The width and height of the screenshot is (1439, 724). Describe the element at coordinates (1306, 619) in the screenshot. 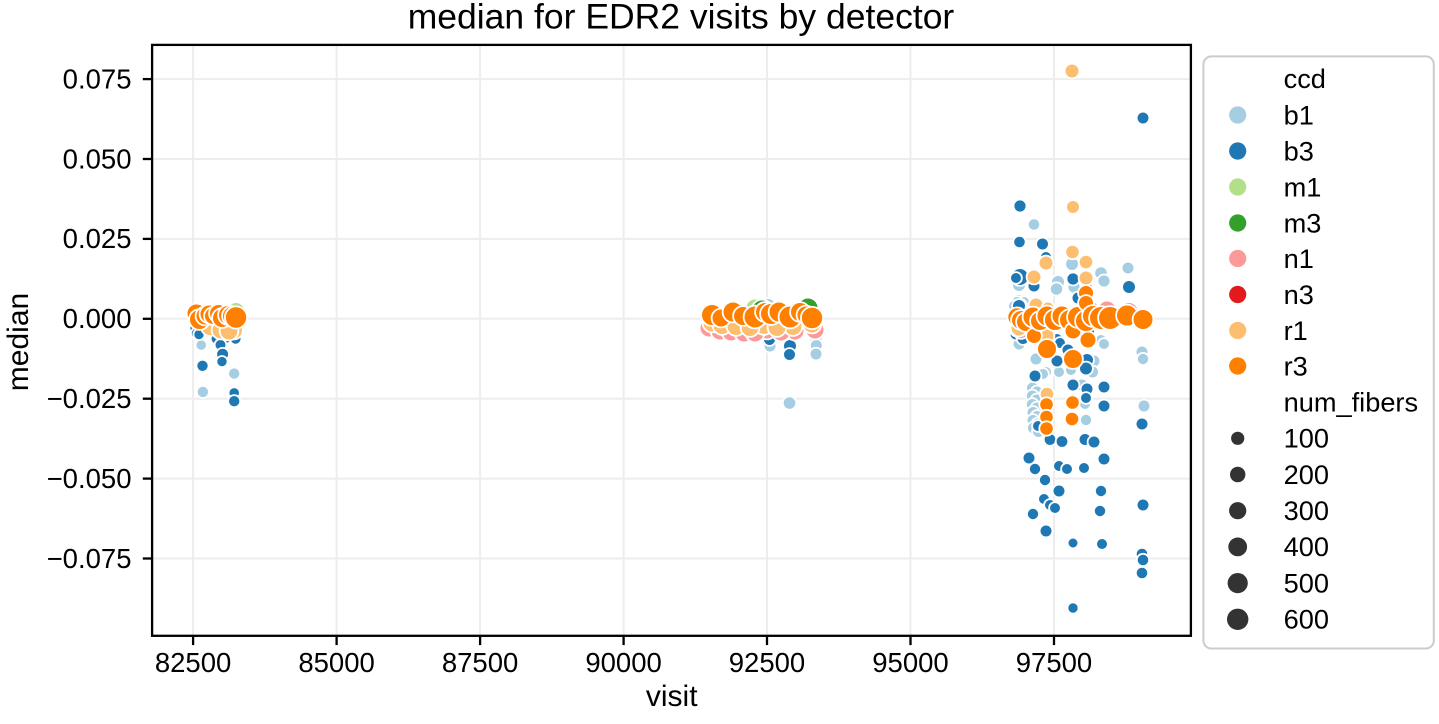

I see `svg-text: 600` at that location.